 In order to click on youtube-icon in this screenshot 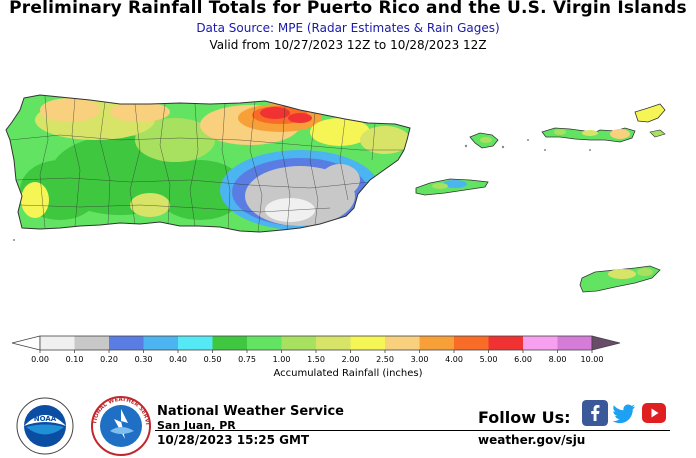, I will do `click(654, 413)`.